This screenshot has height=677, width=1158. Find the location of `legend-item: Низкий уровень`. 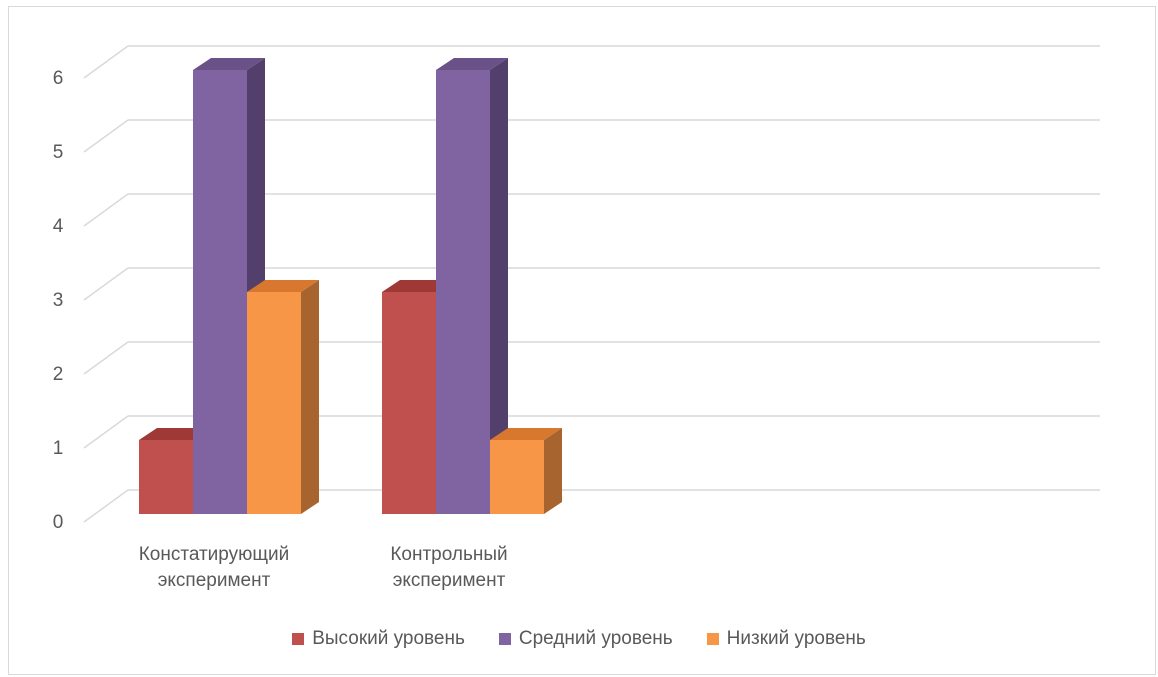

legend-item: Низкий уровень is located at coordinates (786, 639).